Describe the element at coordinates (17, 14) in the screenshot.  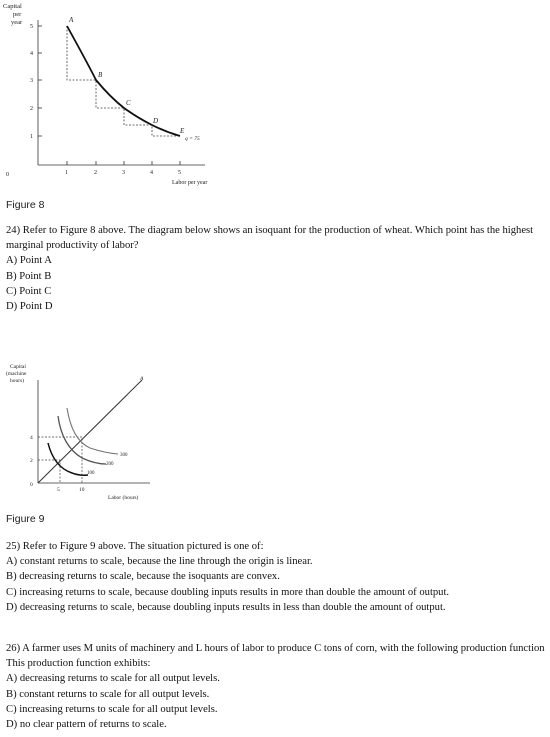
I see `fig8-ylabel-line-2: per` at that location.